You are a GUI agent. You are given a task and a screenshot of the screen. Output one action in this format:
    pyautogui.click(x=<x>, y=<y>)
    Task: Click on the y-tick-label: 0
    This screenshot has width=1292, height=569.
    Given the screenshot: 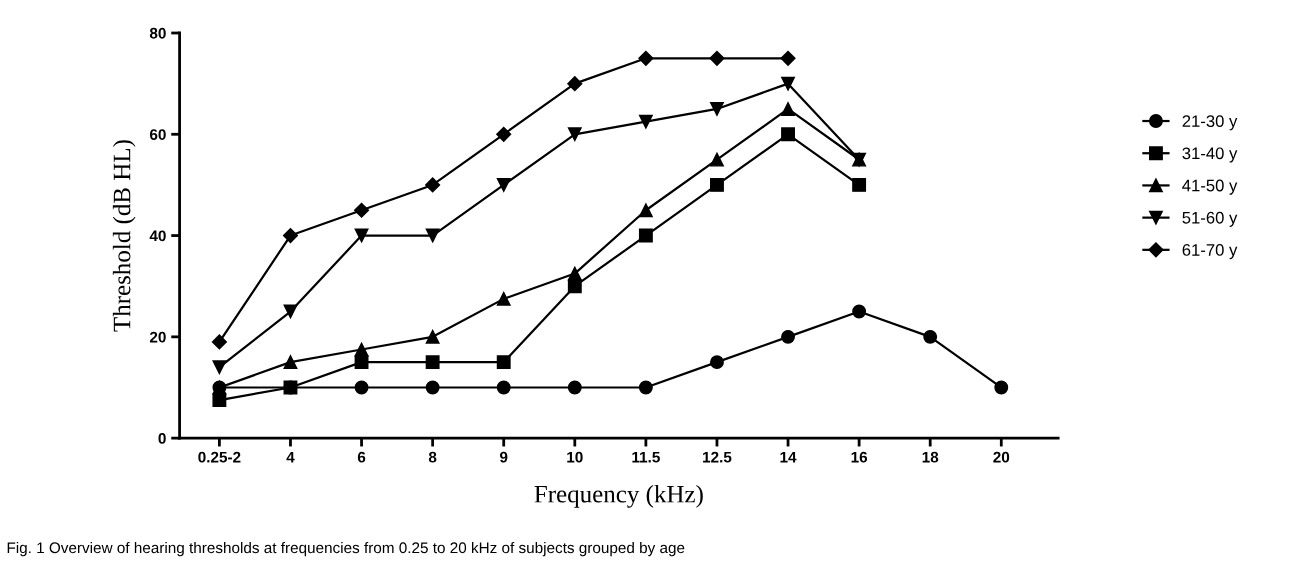 What is the action you would take?
    pyautogui.click(x=162, y=438)
    